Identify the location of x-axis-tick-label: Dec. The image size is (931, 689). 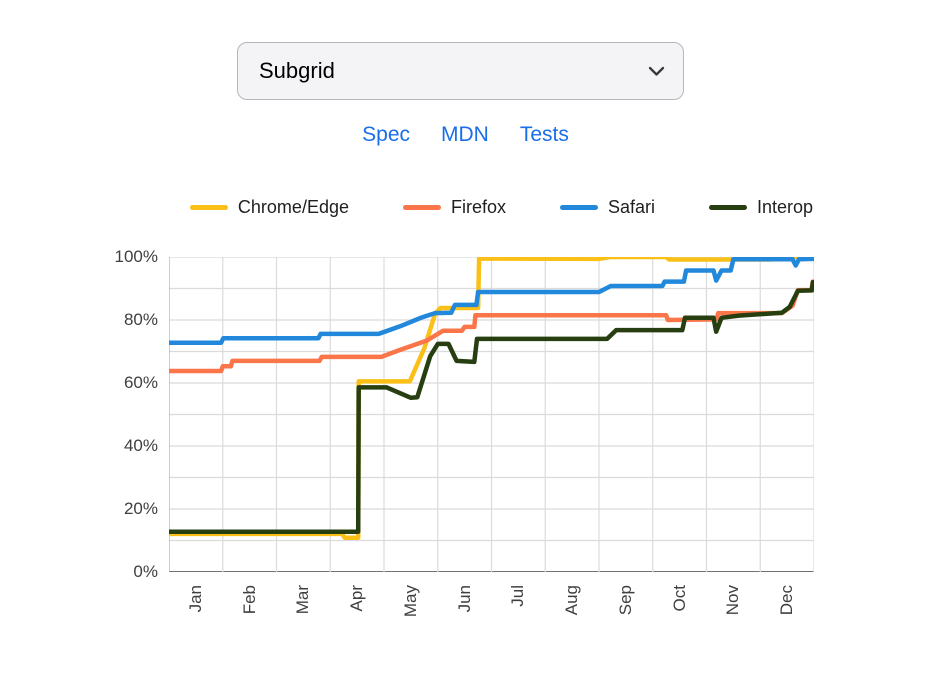
(787, 600).